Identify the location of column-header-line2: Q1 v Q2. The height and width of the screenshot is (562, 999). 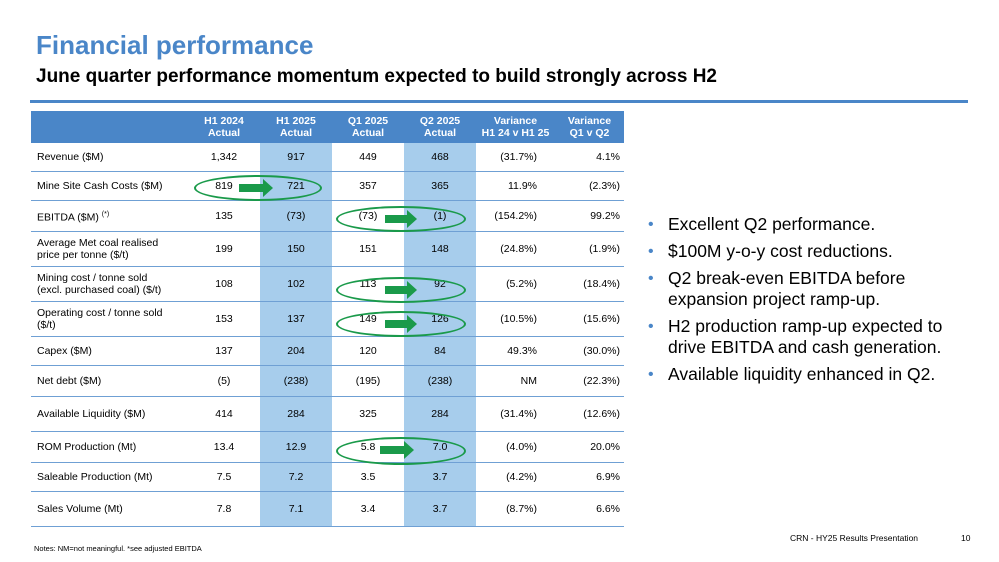
(589, 133).